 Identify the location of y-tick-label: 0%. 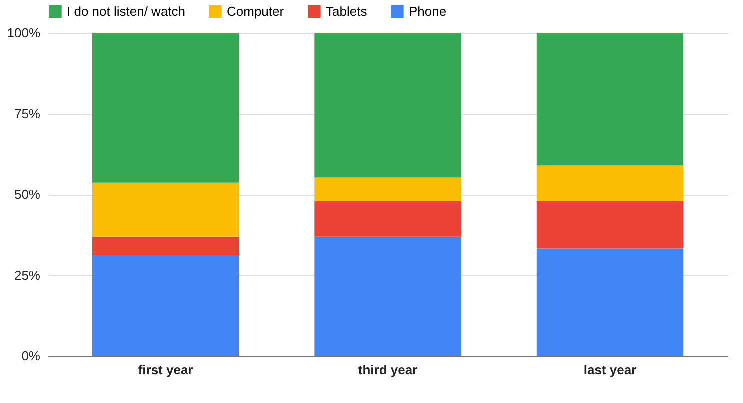
(31, 356).